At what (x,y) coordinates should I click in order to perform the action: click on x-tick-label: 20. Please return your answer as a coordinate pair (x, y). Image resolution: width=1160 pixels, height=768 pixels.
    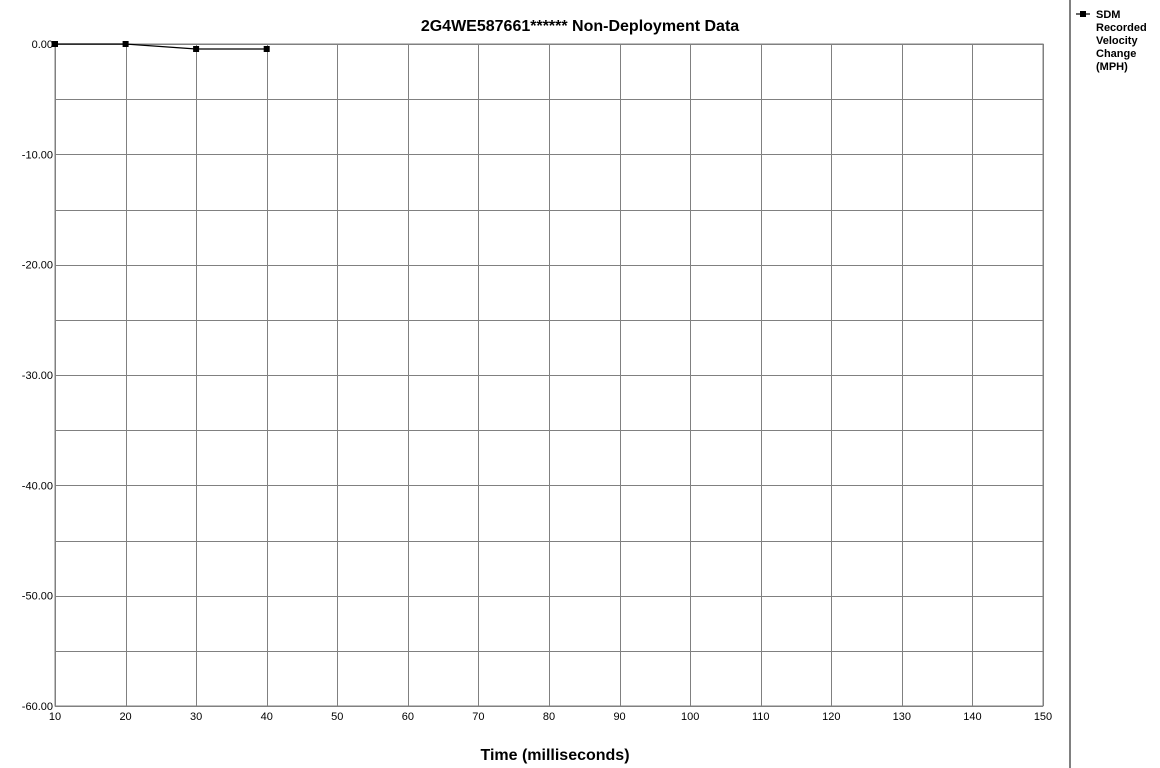
    Looking at the image, I should click on (125, 717).